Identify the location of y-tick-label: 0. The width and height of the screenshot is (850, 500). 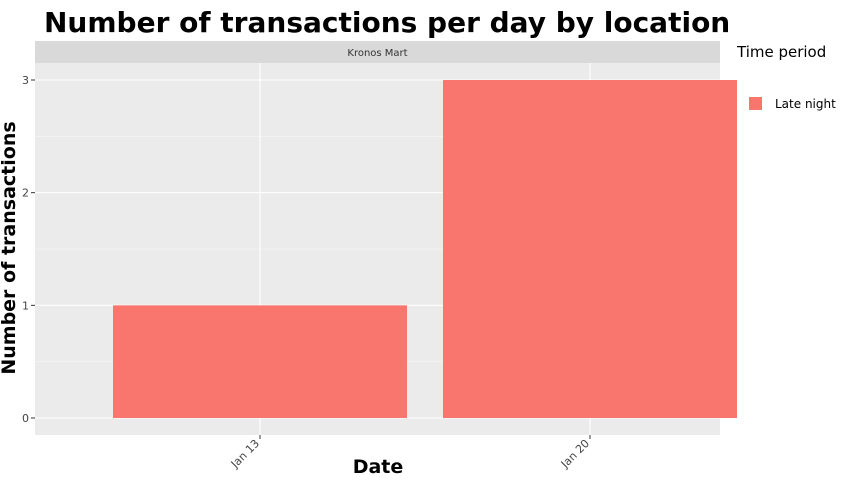
(25, 418).